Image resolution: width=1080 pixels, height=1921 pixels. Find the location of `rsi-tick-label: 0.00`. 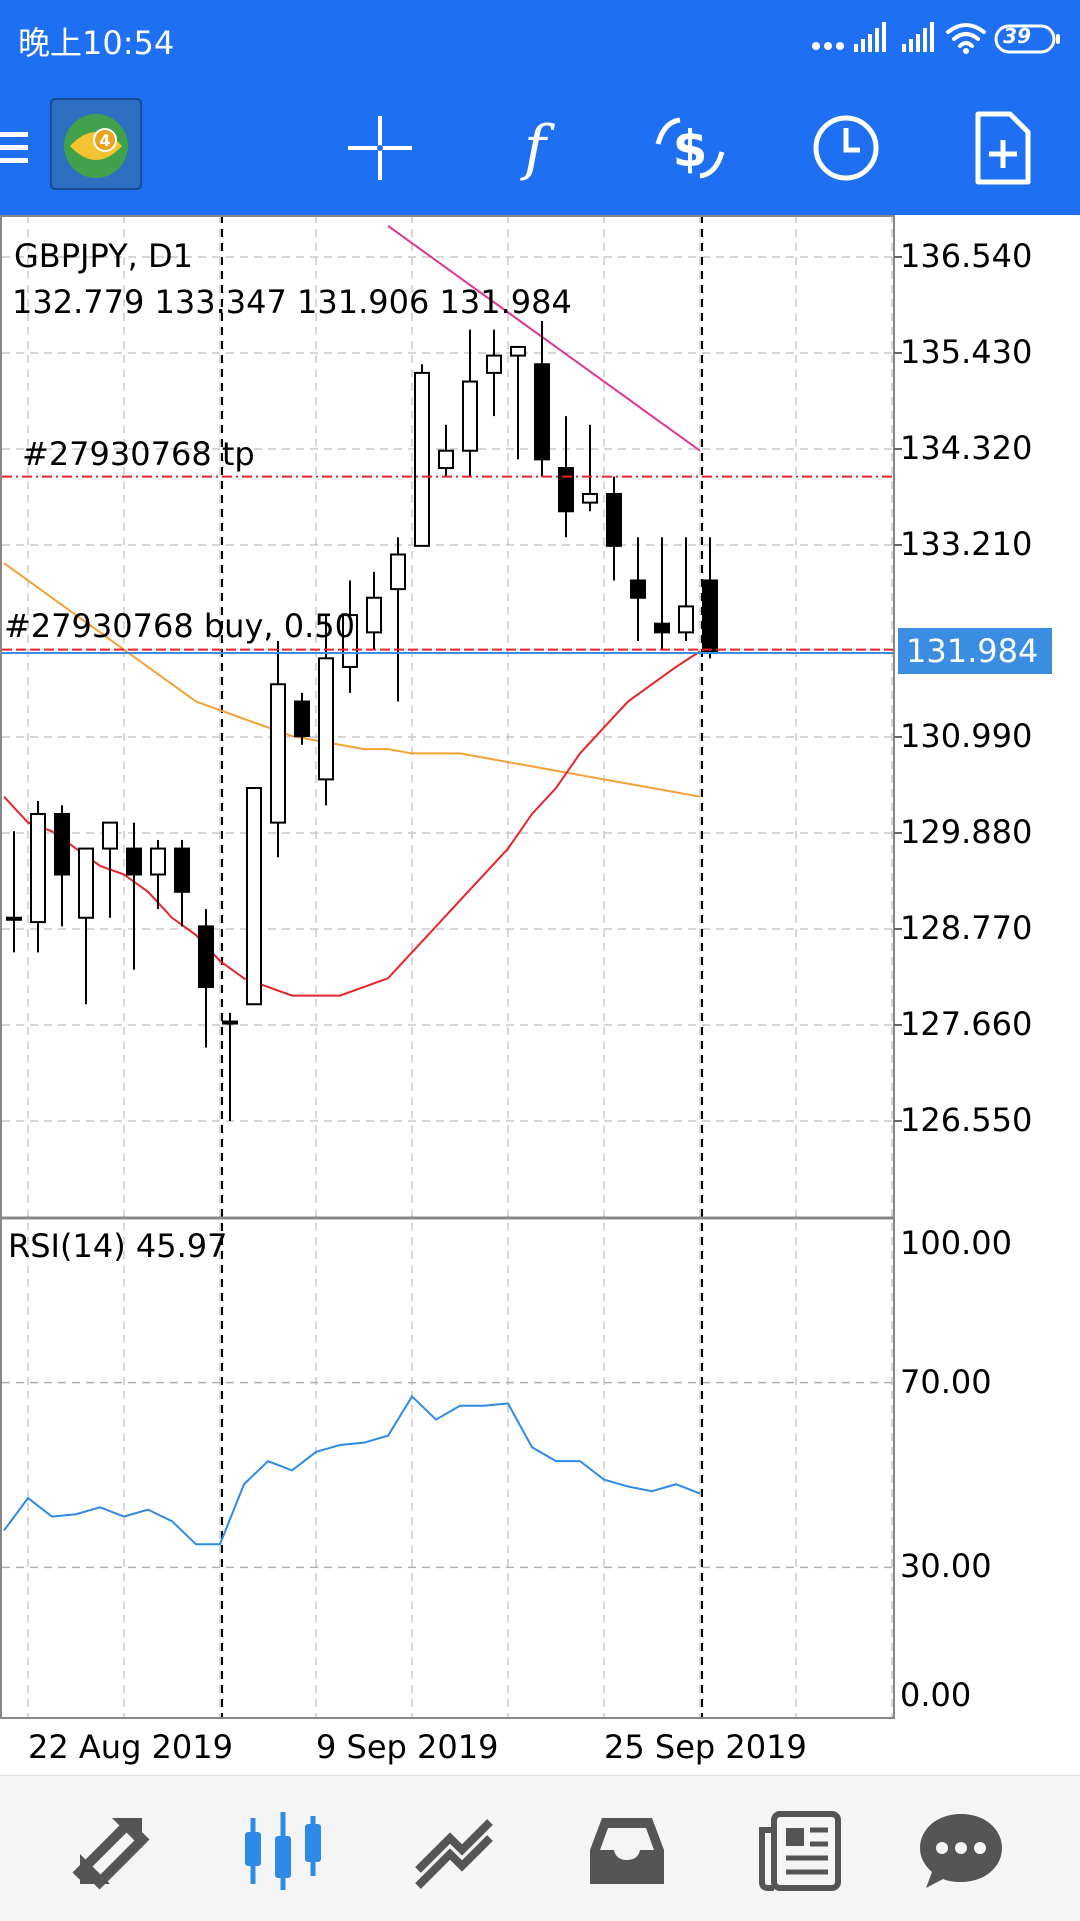

rsi-tick-label: 0.00 is located at coordinates (936, 1695).